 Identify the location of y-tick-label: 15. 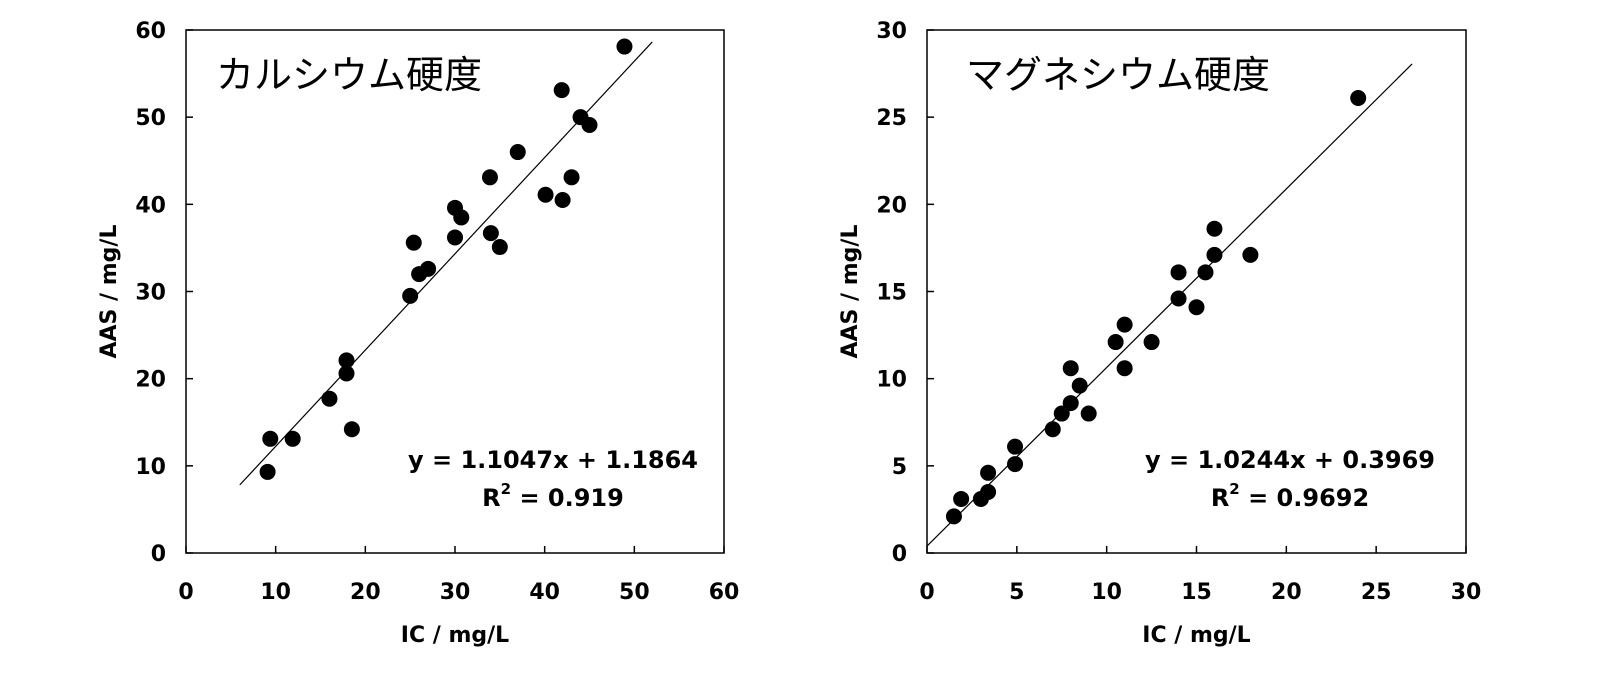
(891, 293).